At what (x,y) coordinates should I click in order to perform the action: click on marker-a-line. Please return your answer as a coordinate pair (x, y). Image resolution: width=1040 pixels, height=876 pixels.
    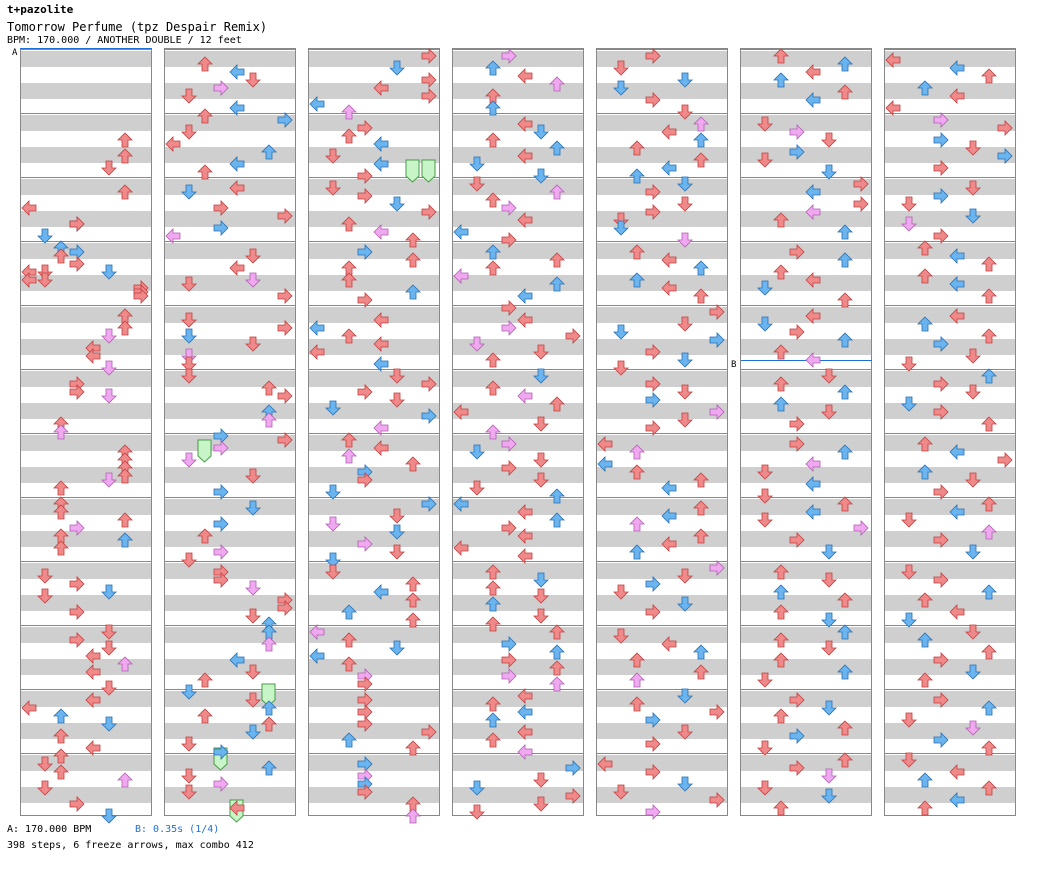
    Looking at the image, I should click on (86, 48).